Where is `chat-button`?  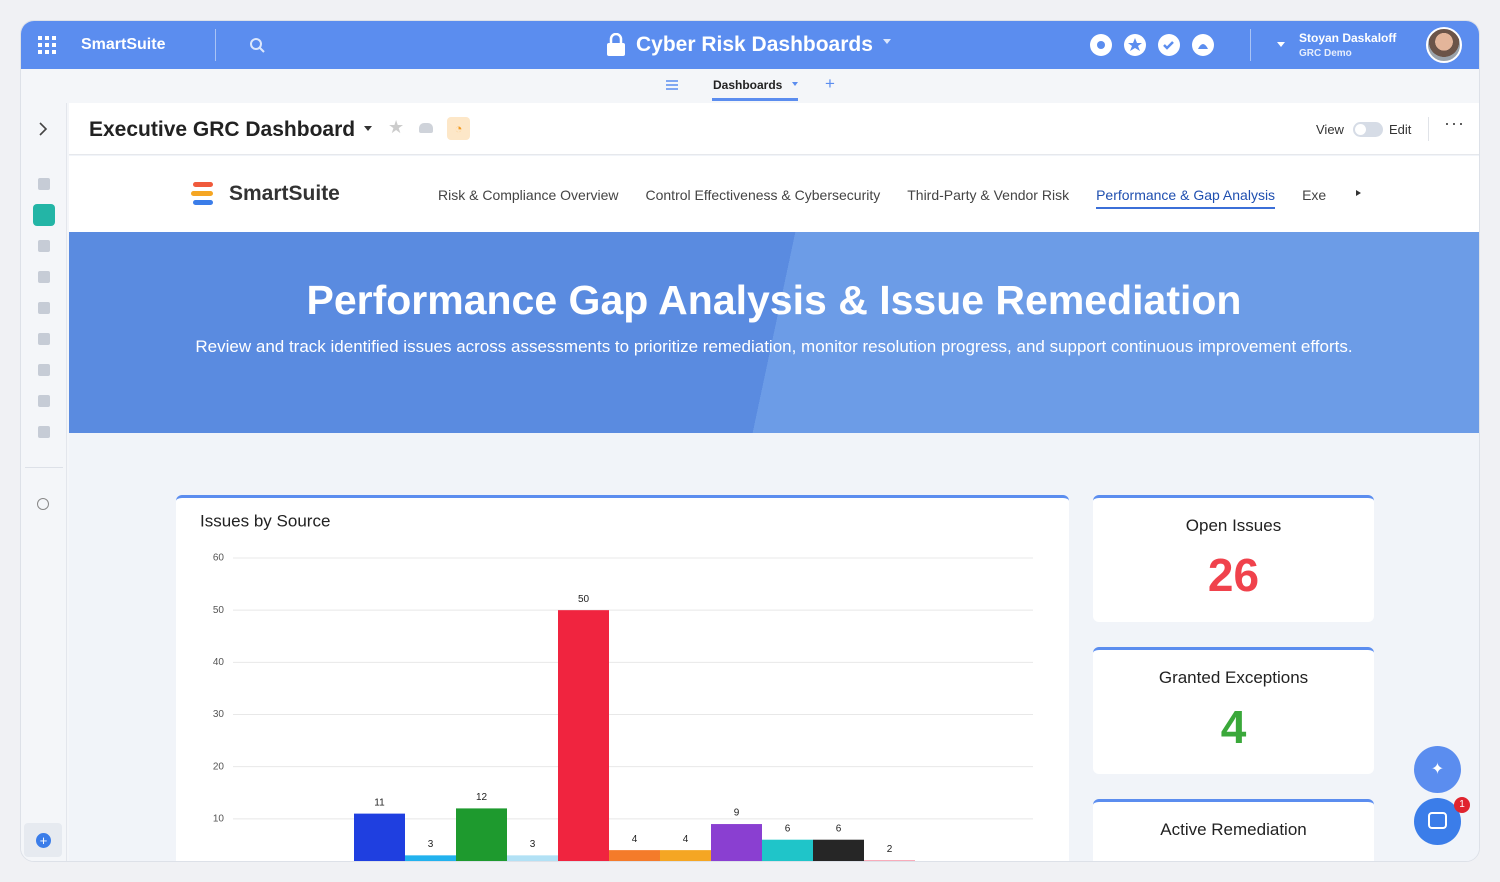 chat-button is located at coordinates (1437, 821).